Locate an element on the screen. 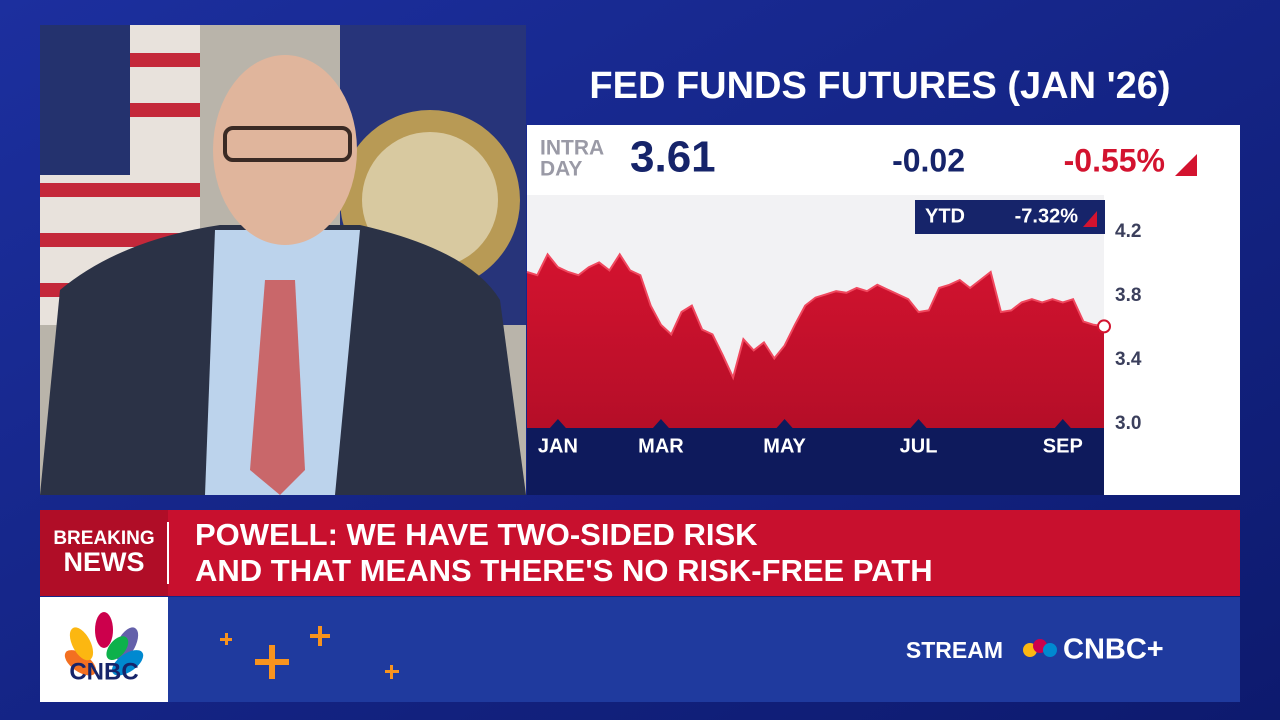  y-tick-label: 3.4 is located at coordinates (1128, 359).